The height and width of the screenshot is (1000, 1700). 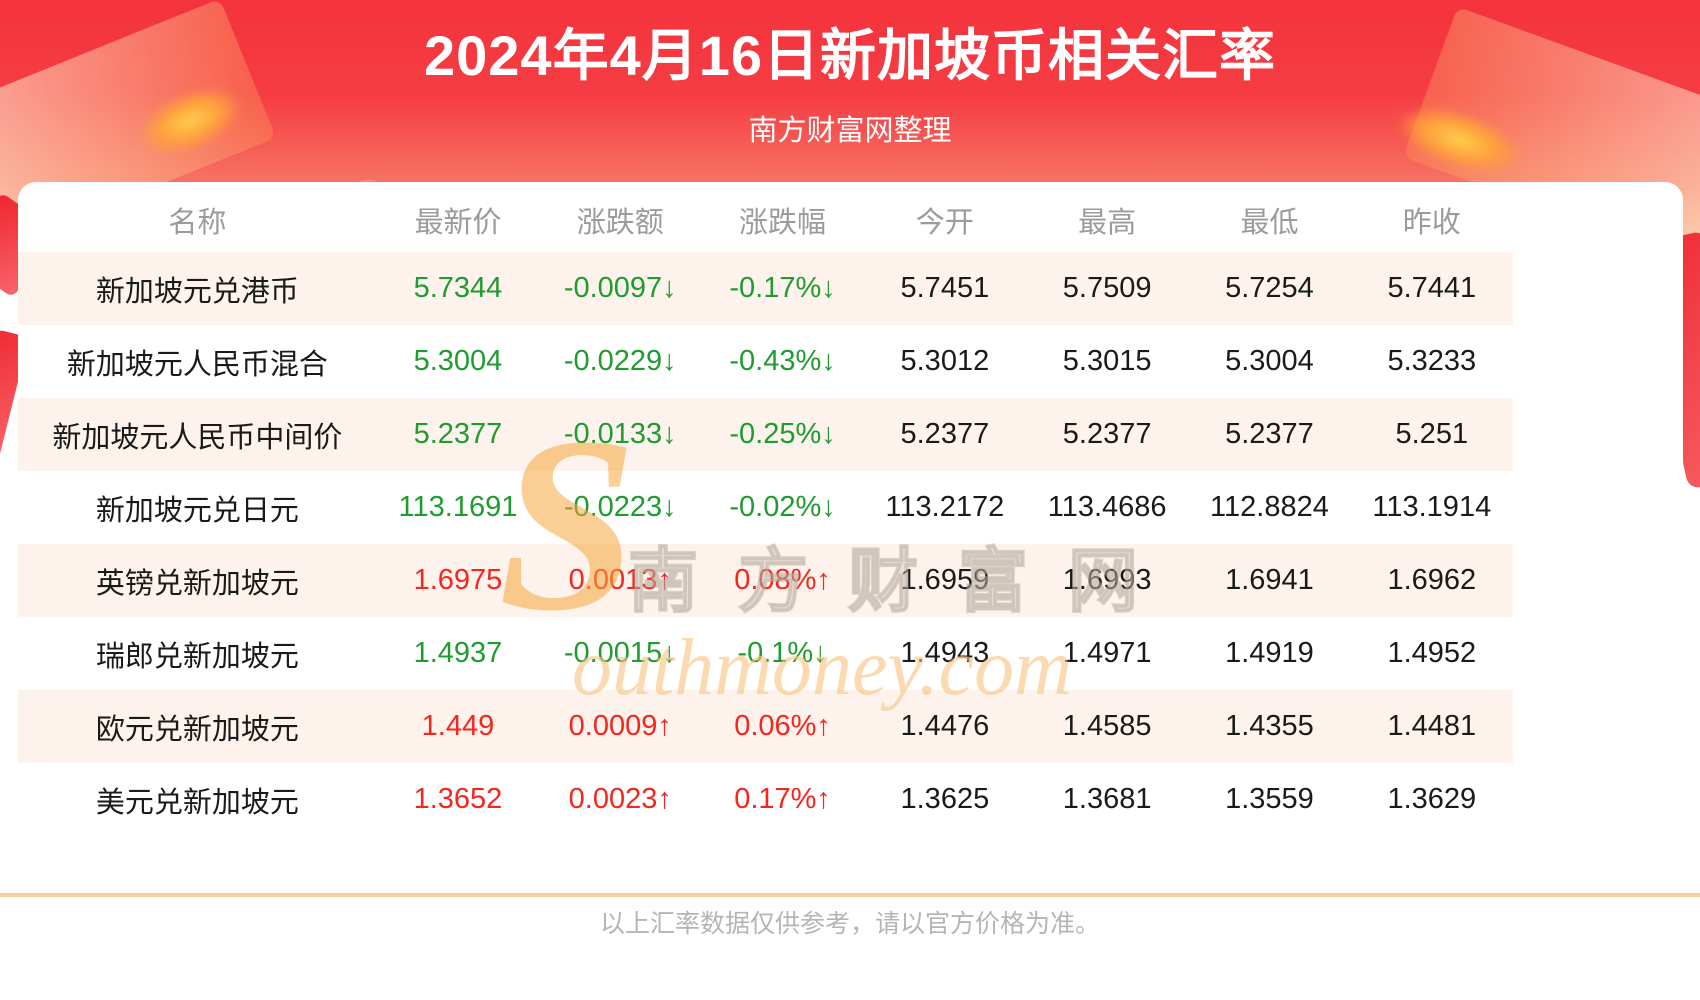 What do you see at coordinates (1107, 507) in the screenshot?
I see `high-price-cell: 113.4686` at bounding box center [1107, 507].